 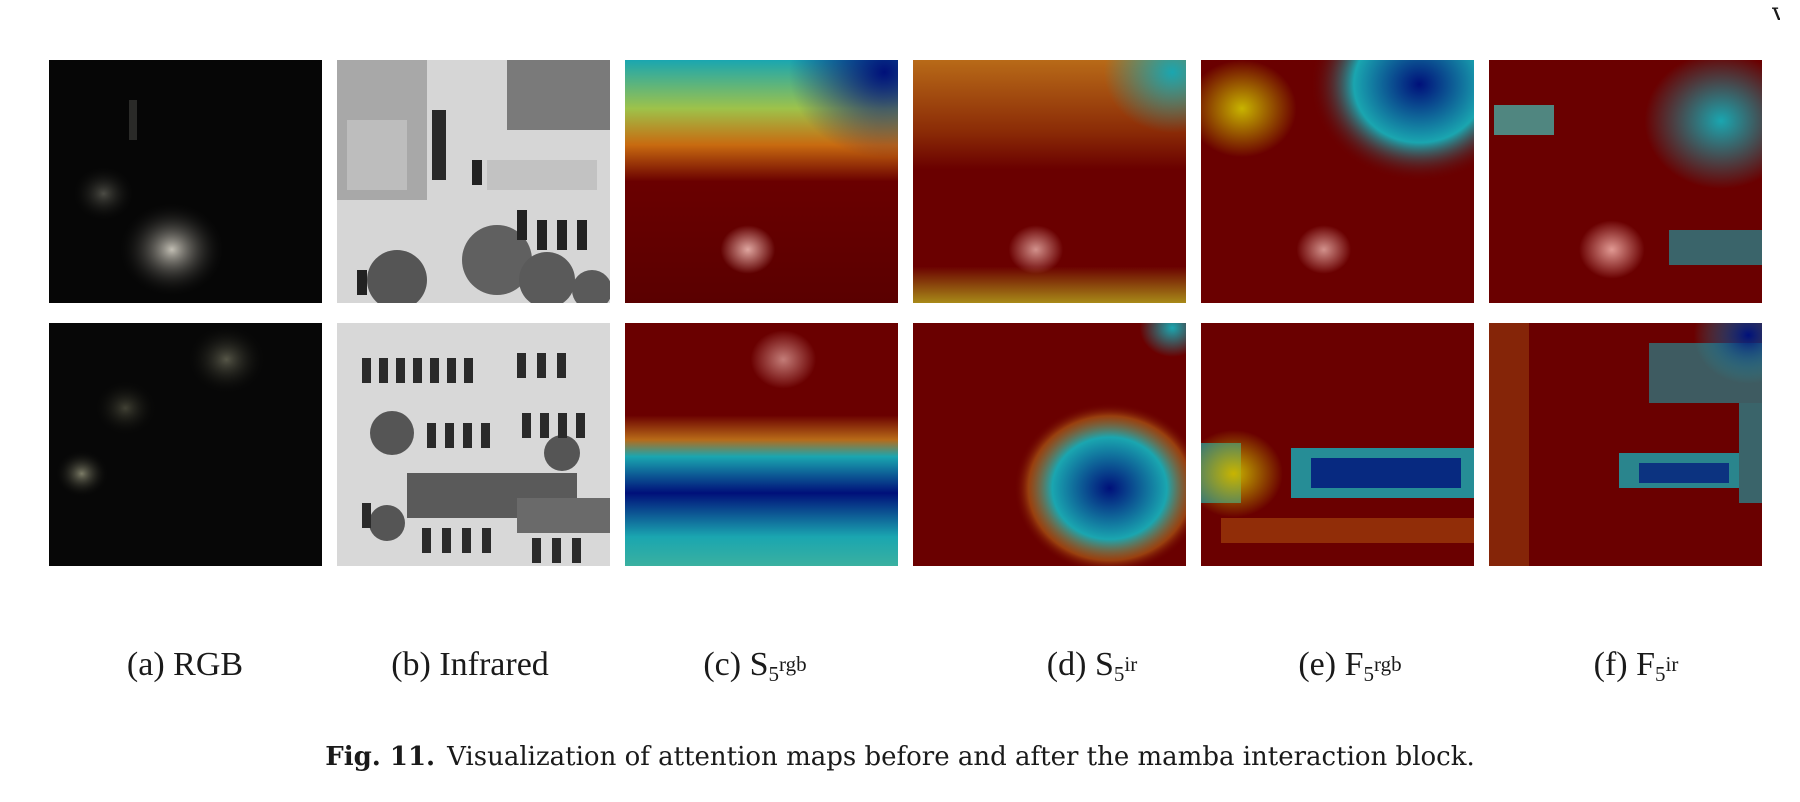 I want to click on panel-row2-s5-rgb, so click(x=761, y=444).